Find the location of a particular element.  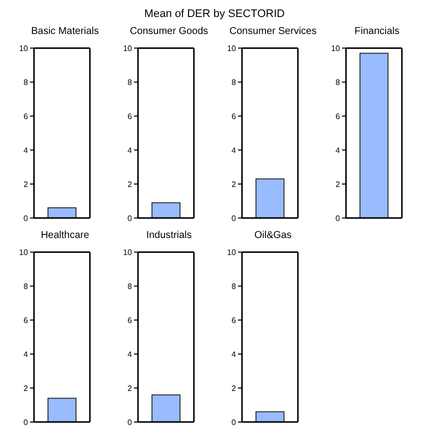

chart-title: Healthcare is located at coordinates (65, 236).